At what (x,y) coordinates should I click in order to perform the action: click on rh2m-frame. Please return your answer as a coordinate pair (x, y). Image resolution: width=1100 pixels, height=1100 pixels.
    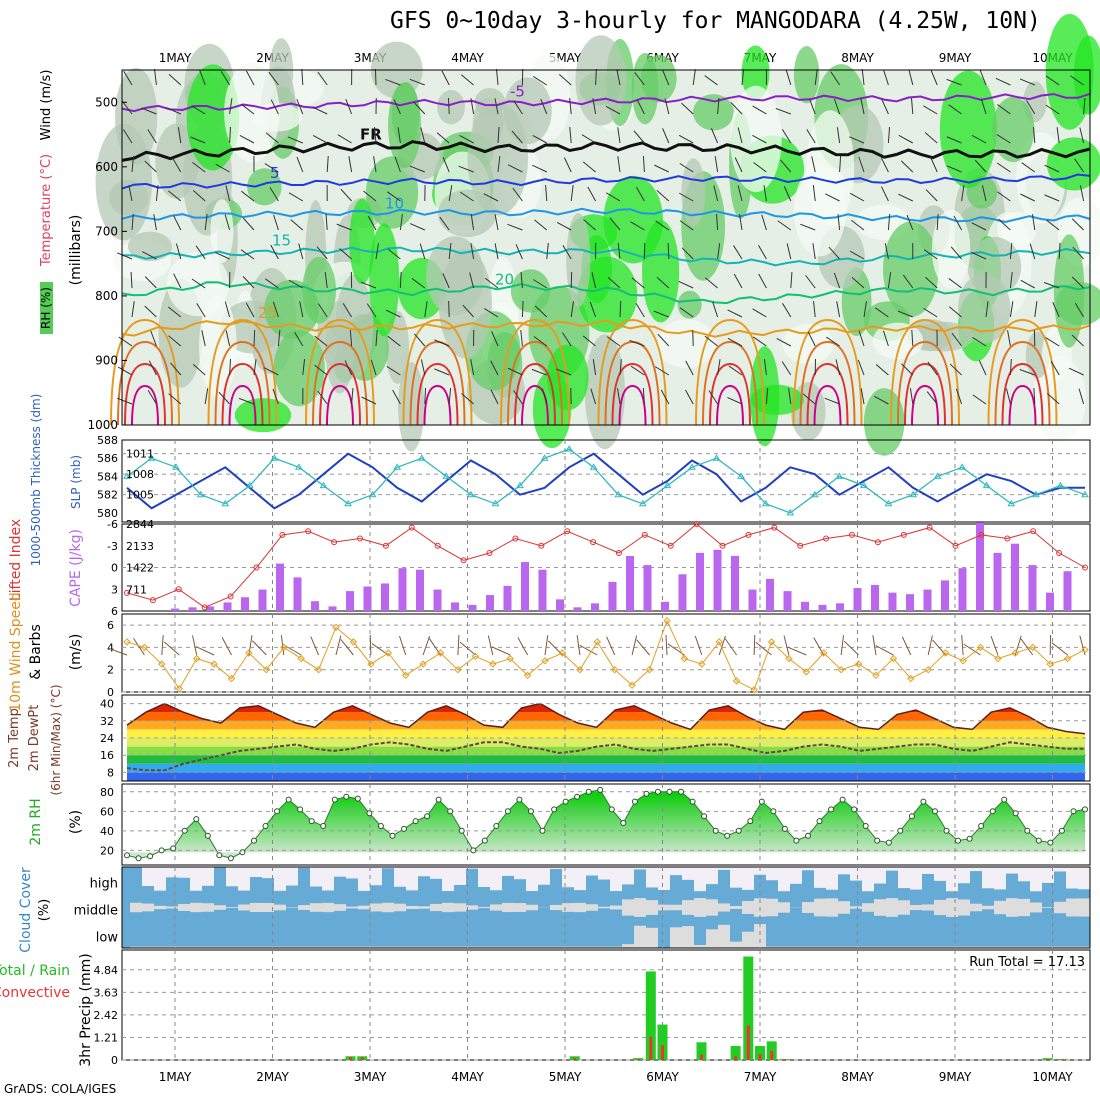
    Looking at the image, I should click on (606, 824).